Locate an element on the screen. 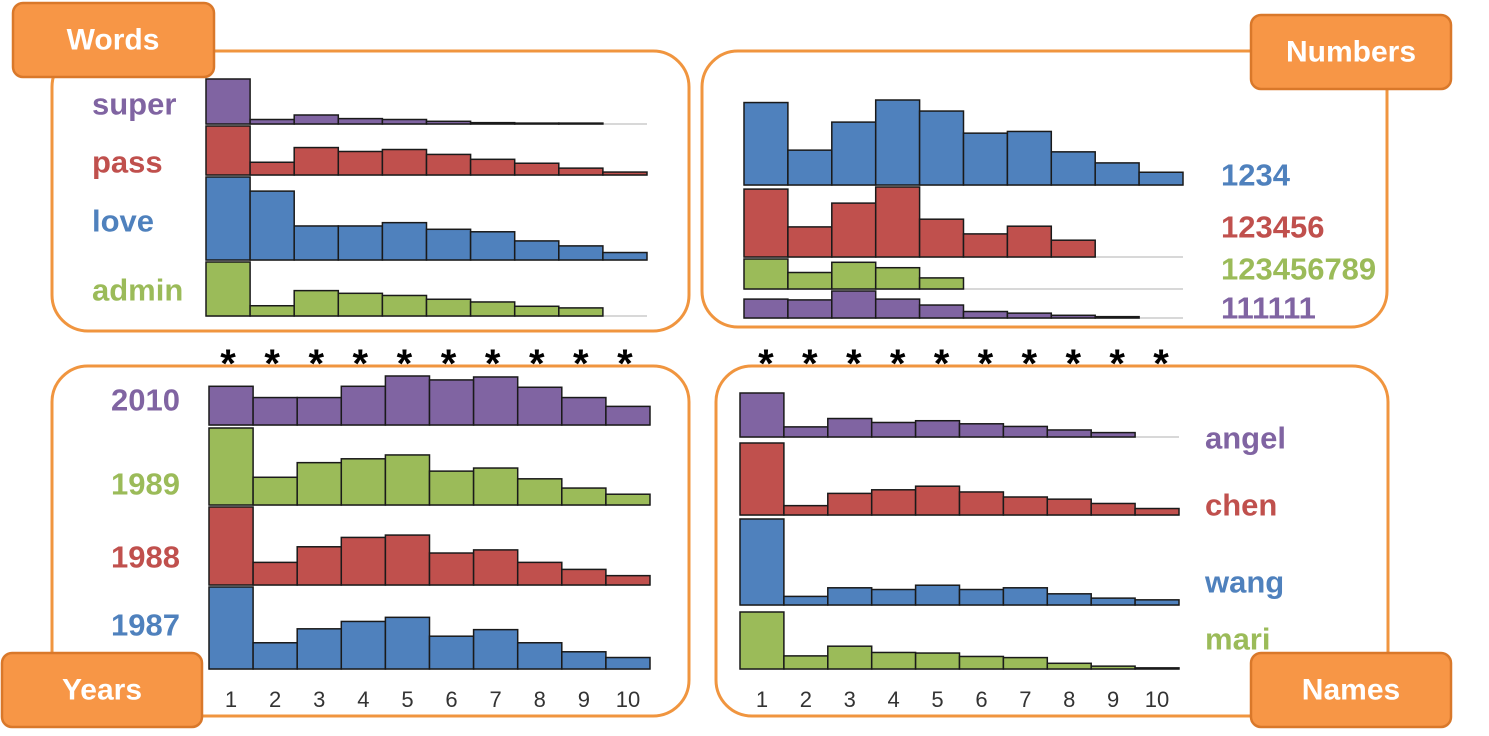 The image size is (1489, 736). numbers-series-123456789: 123456789 is located at coordinates (1059, 271).